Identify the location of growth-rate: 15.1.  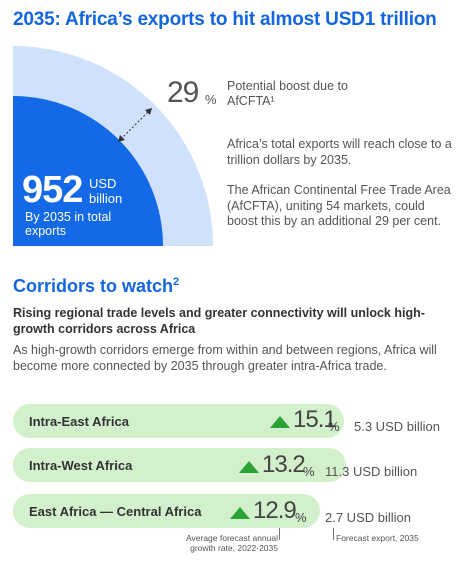
(315, 419).